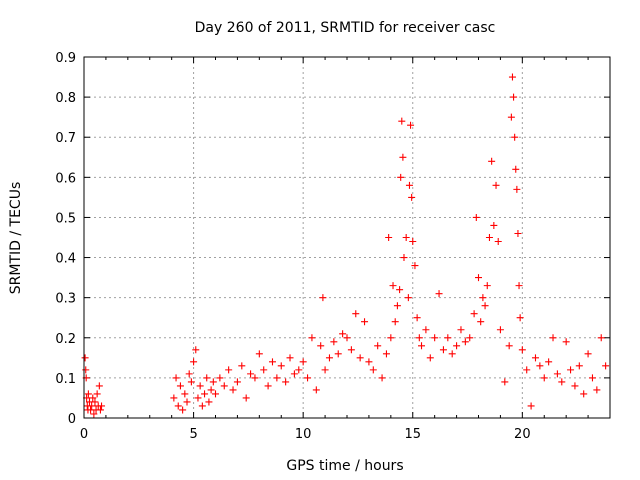 The height and width of the screenshot is (480, 640). What do you see at coordinates (72, 419) in the screenshot?
I see `y-tick-label: 0` at bounding box center [72, 419].